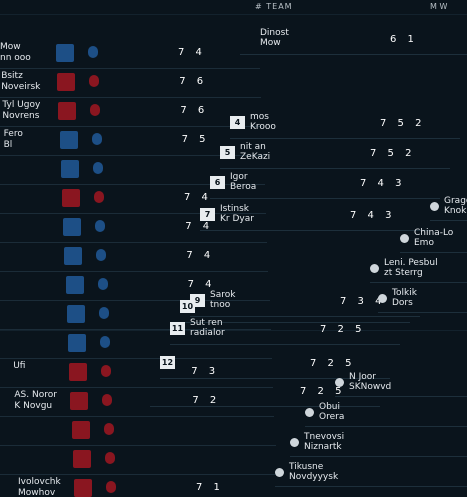  What do you see at coordinates (132, 141) in the screenshot?
I see `standings-row: Fero Bl 7 5` at bounding box center [132, 141].